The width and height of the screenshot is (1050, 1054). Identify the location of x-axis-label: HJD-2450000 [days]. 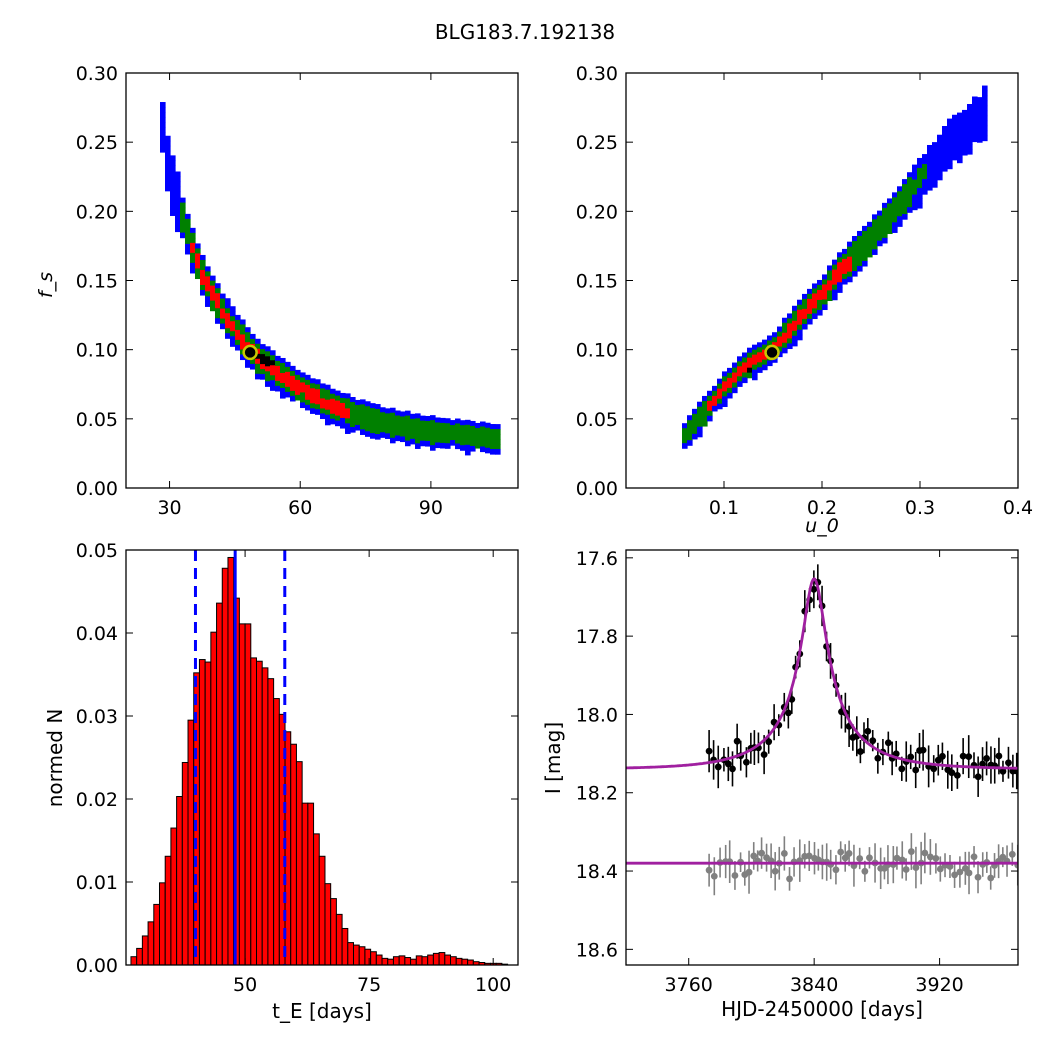
(822, 1009).